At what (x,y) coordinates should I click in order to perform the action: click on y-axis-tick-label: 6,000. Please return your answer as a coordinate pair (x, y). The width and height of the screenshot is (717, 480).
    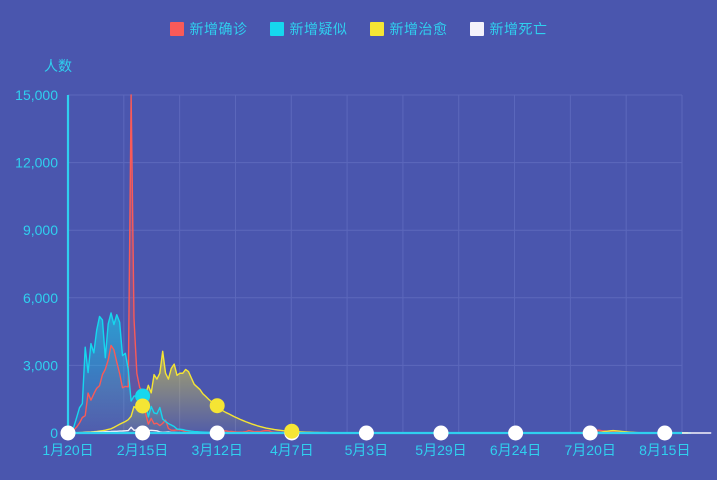
    Looking at the image, I should click on (40, 298).